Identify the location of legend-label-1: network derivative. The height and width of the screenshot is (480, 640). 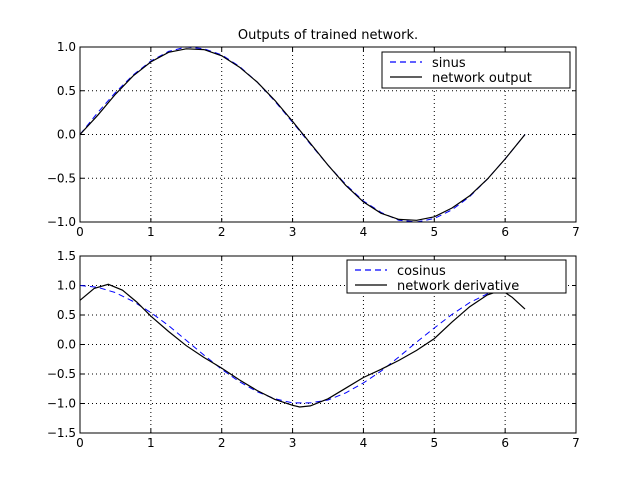
(458, 286).